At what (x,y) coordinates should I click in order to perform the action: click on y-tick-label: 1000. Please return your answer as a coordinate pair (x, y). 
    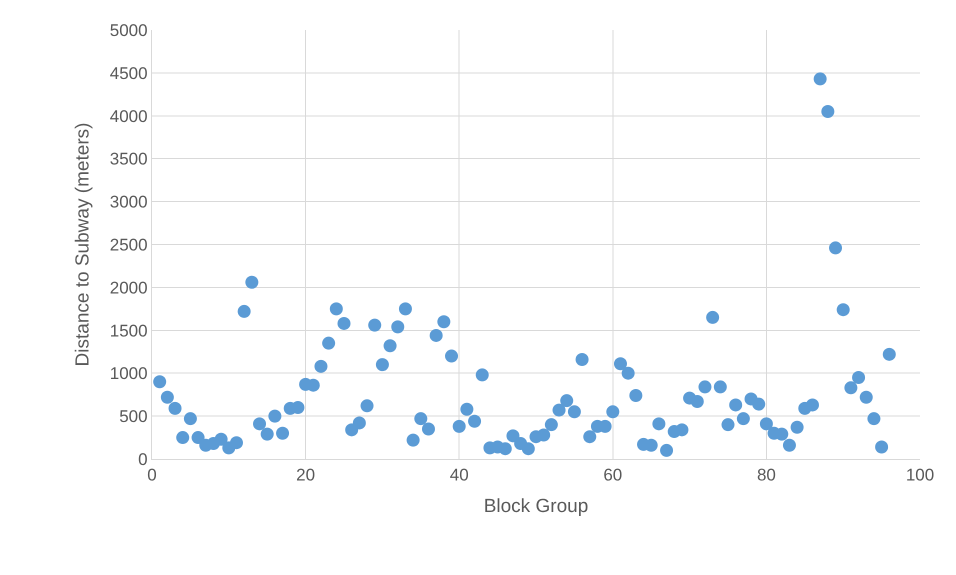
    Looking at the image, I should click on (129, 374).